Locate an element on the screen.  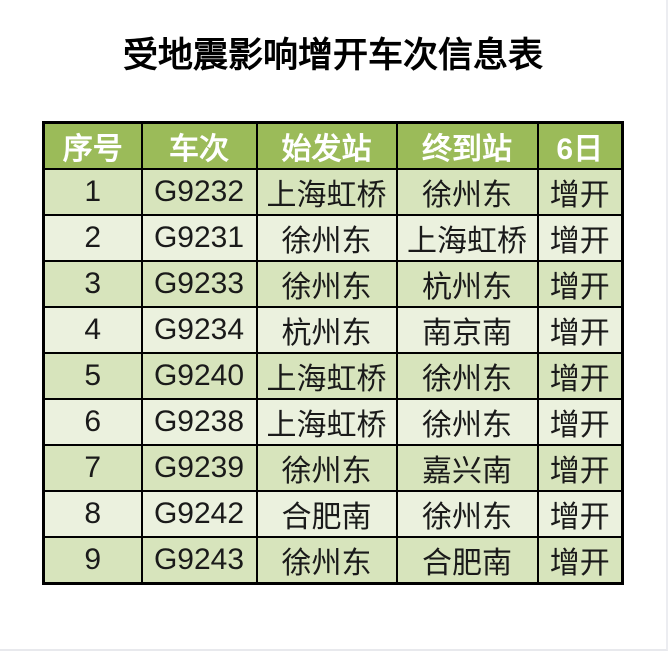
cell-r4-c4: 南京南 is located at coordinates (467, 330).